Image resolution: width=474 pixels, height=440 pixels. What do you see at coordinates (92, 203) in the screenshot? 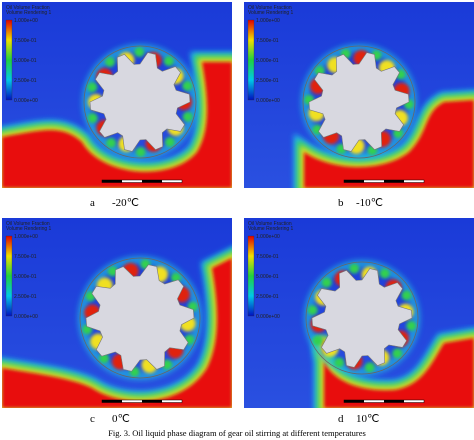
I see `panel-label: a` at bounding box center [92, 203].